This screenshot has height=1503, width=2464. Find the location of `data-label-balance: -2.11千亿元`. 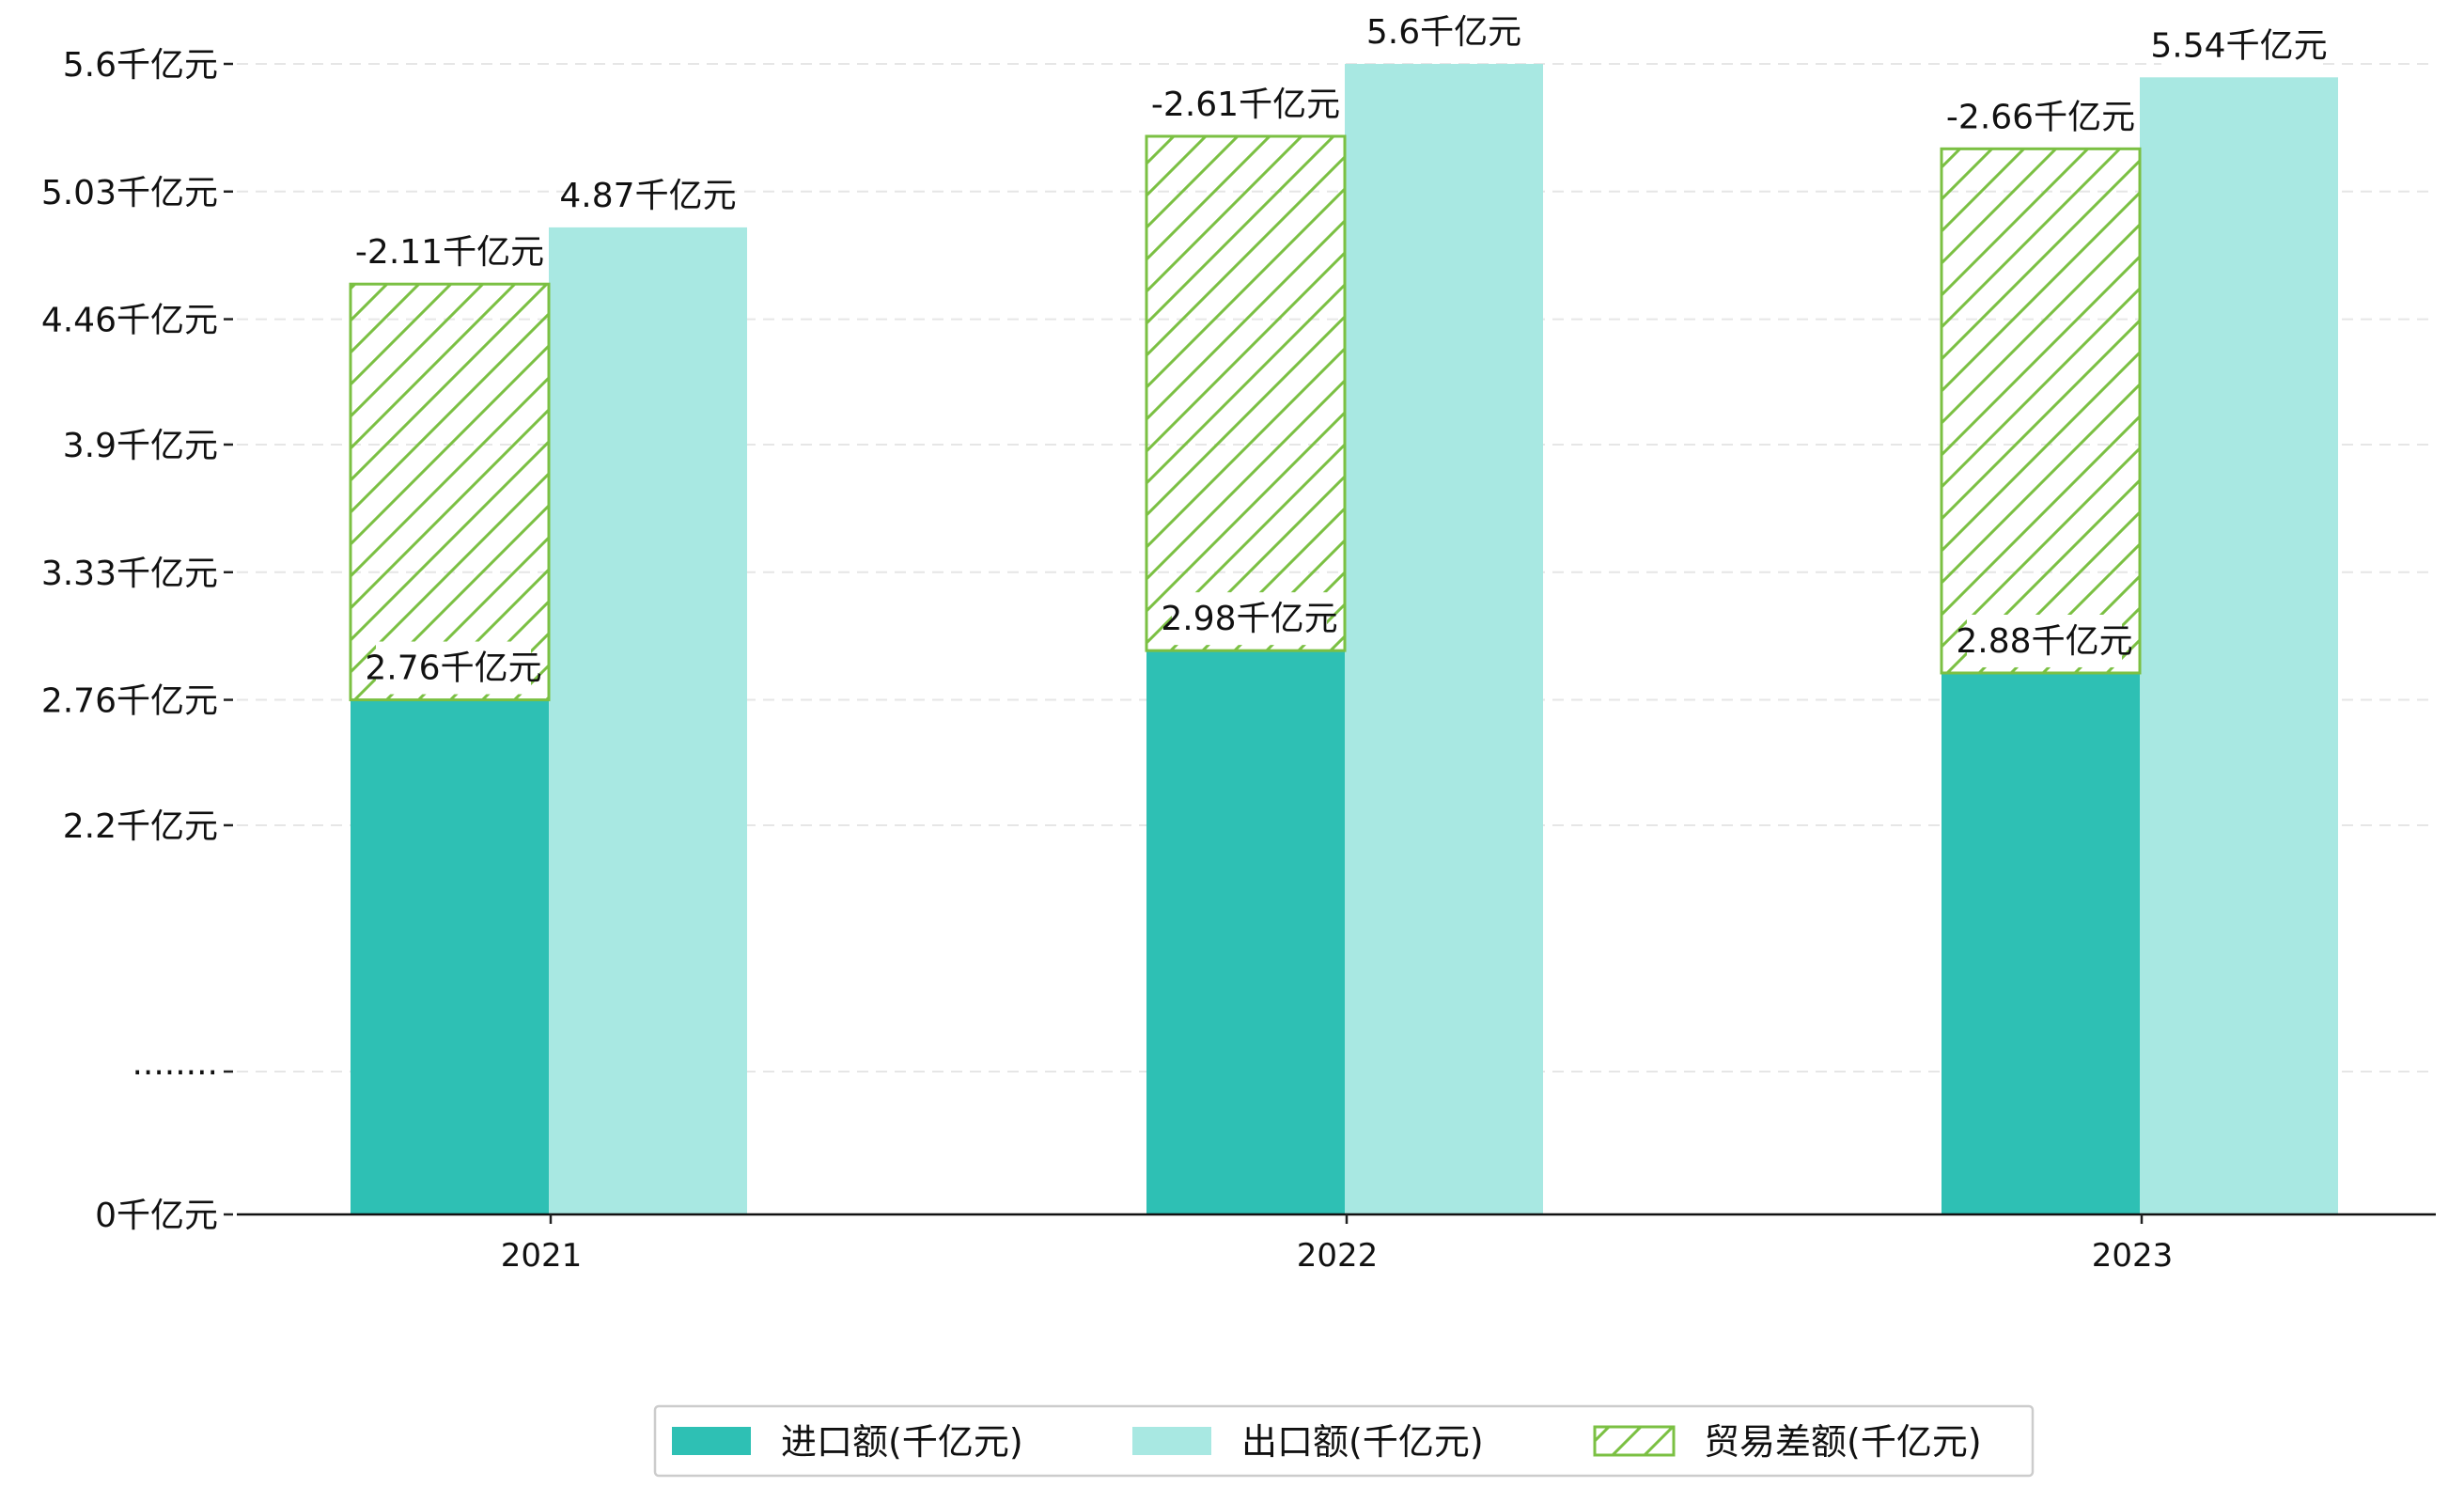

data-label-balance: -2.11千亿元 is located at coordinates (449, 252).